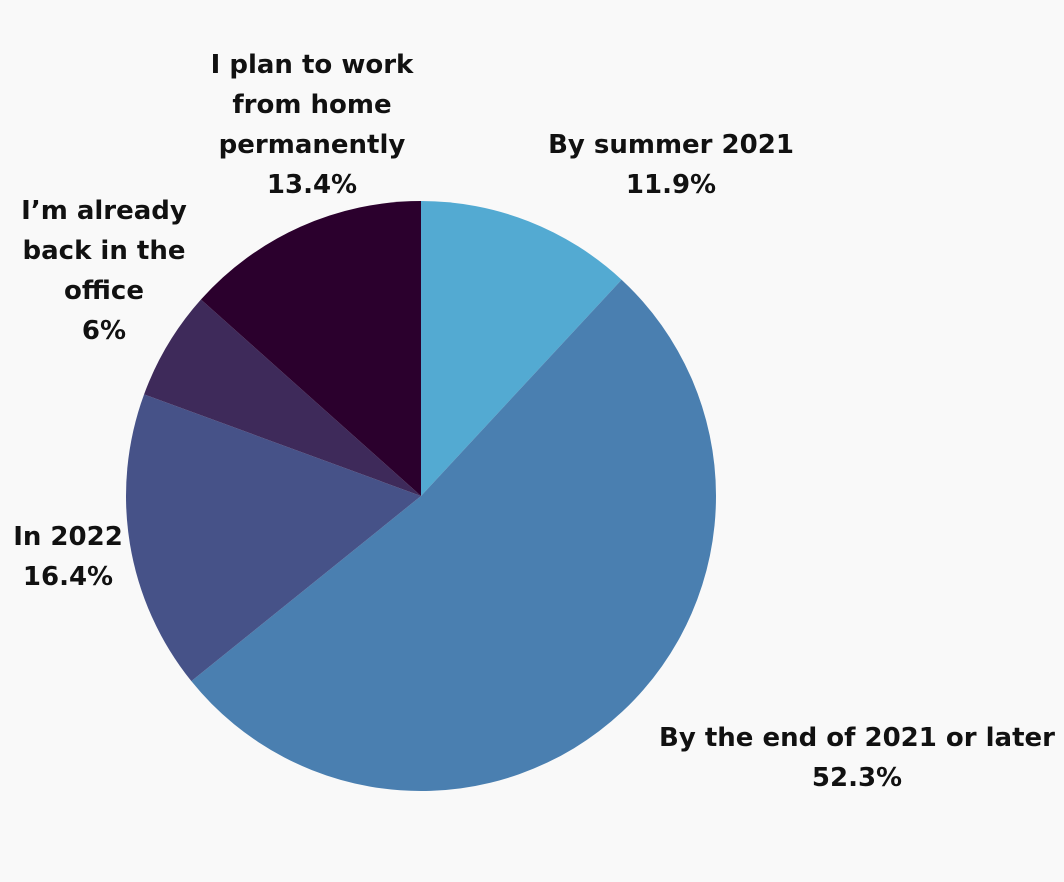 The image size is (1064, 882). I want to click on value-label: 52.3%, so click(857, 778).